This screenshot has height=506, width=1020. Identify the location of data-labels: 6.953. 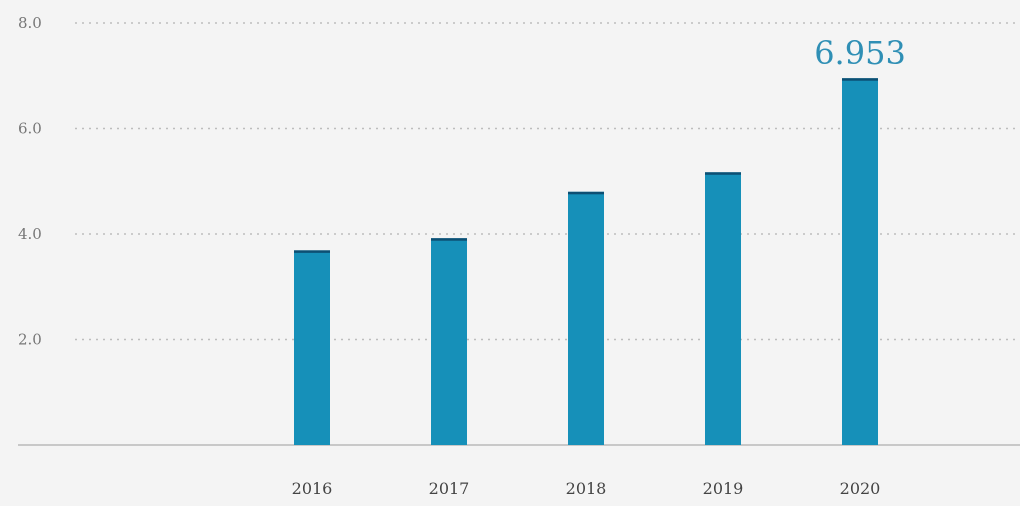
(860, 53).